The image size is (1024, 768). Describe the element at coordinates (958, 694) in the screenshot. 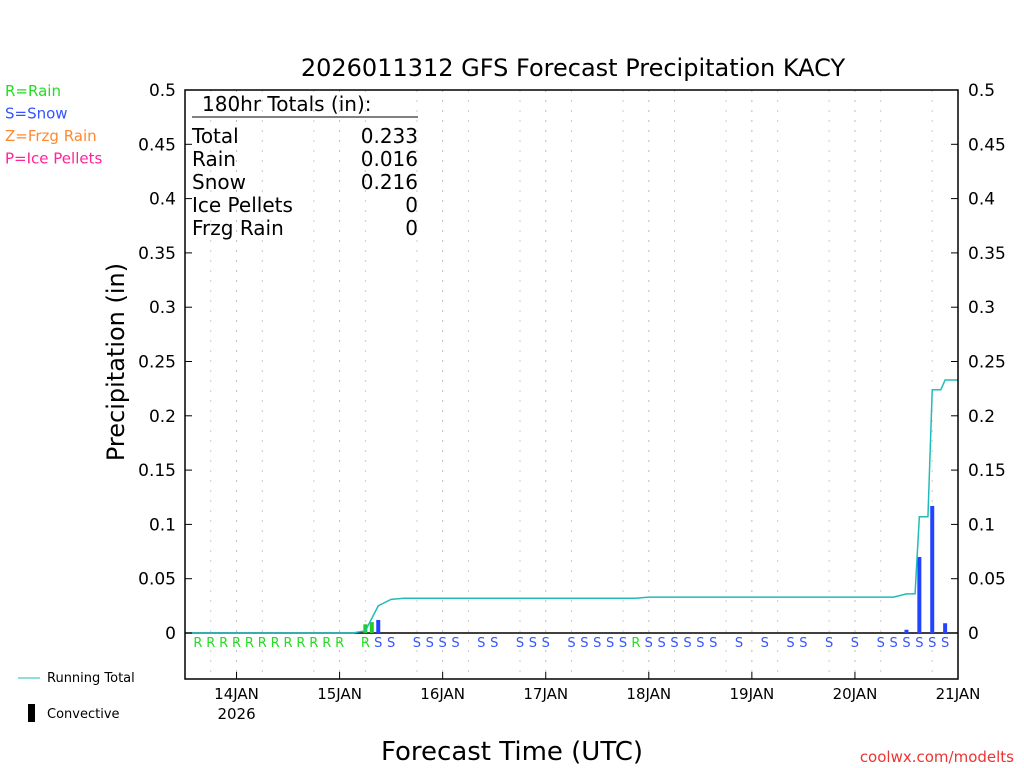

I see `x-tick-label: 21JAN` at that location.